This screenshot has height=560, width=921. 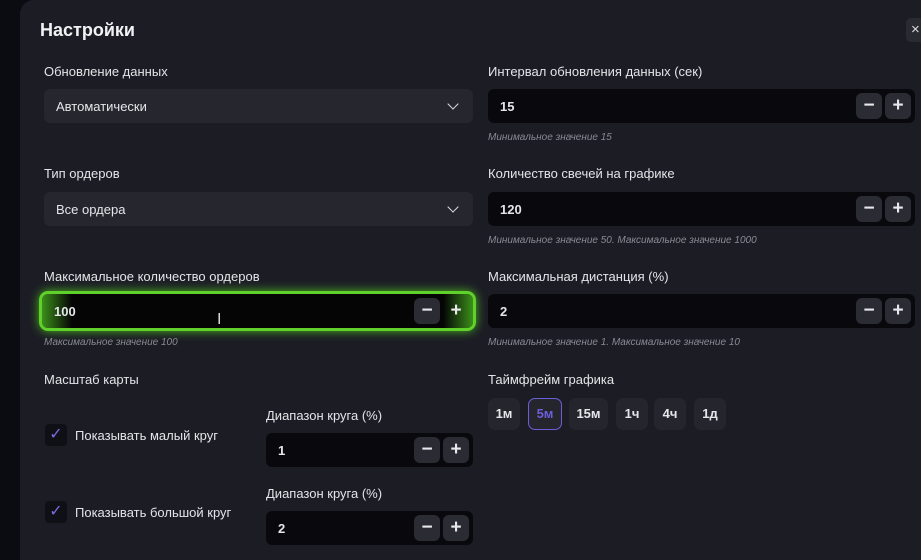 I want to click on order-type-value: Все ордера, so click(x=91, y=209).